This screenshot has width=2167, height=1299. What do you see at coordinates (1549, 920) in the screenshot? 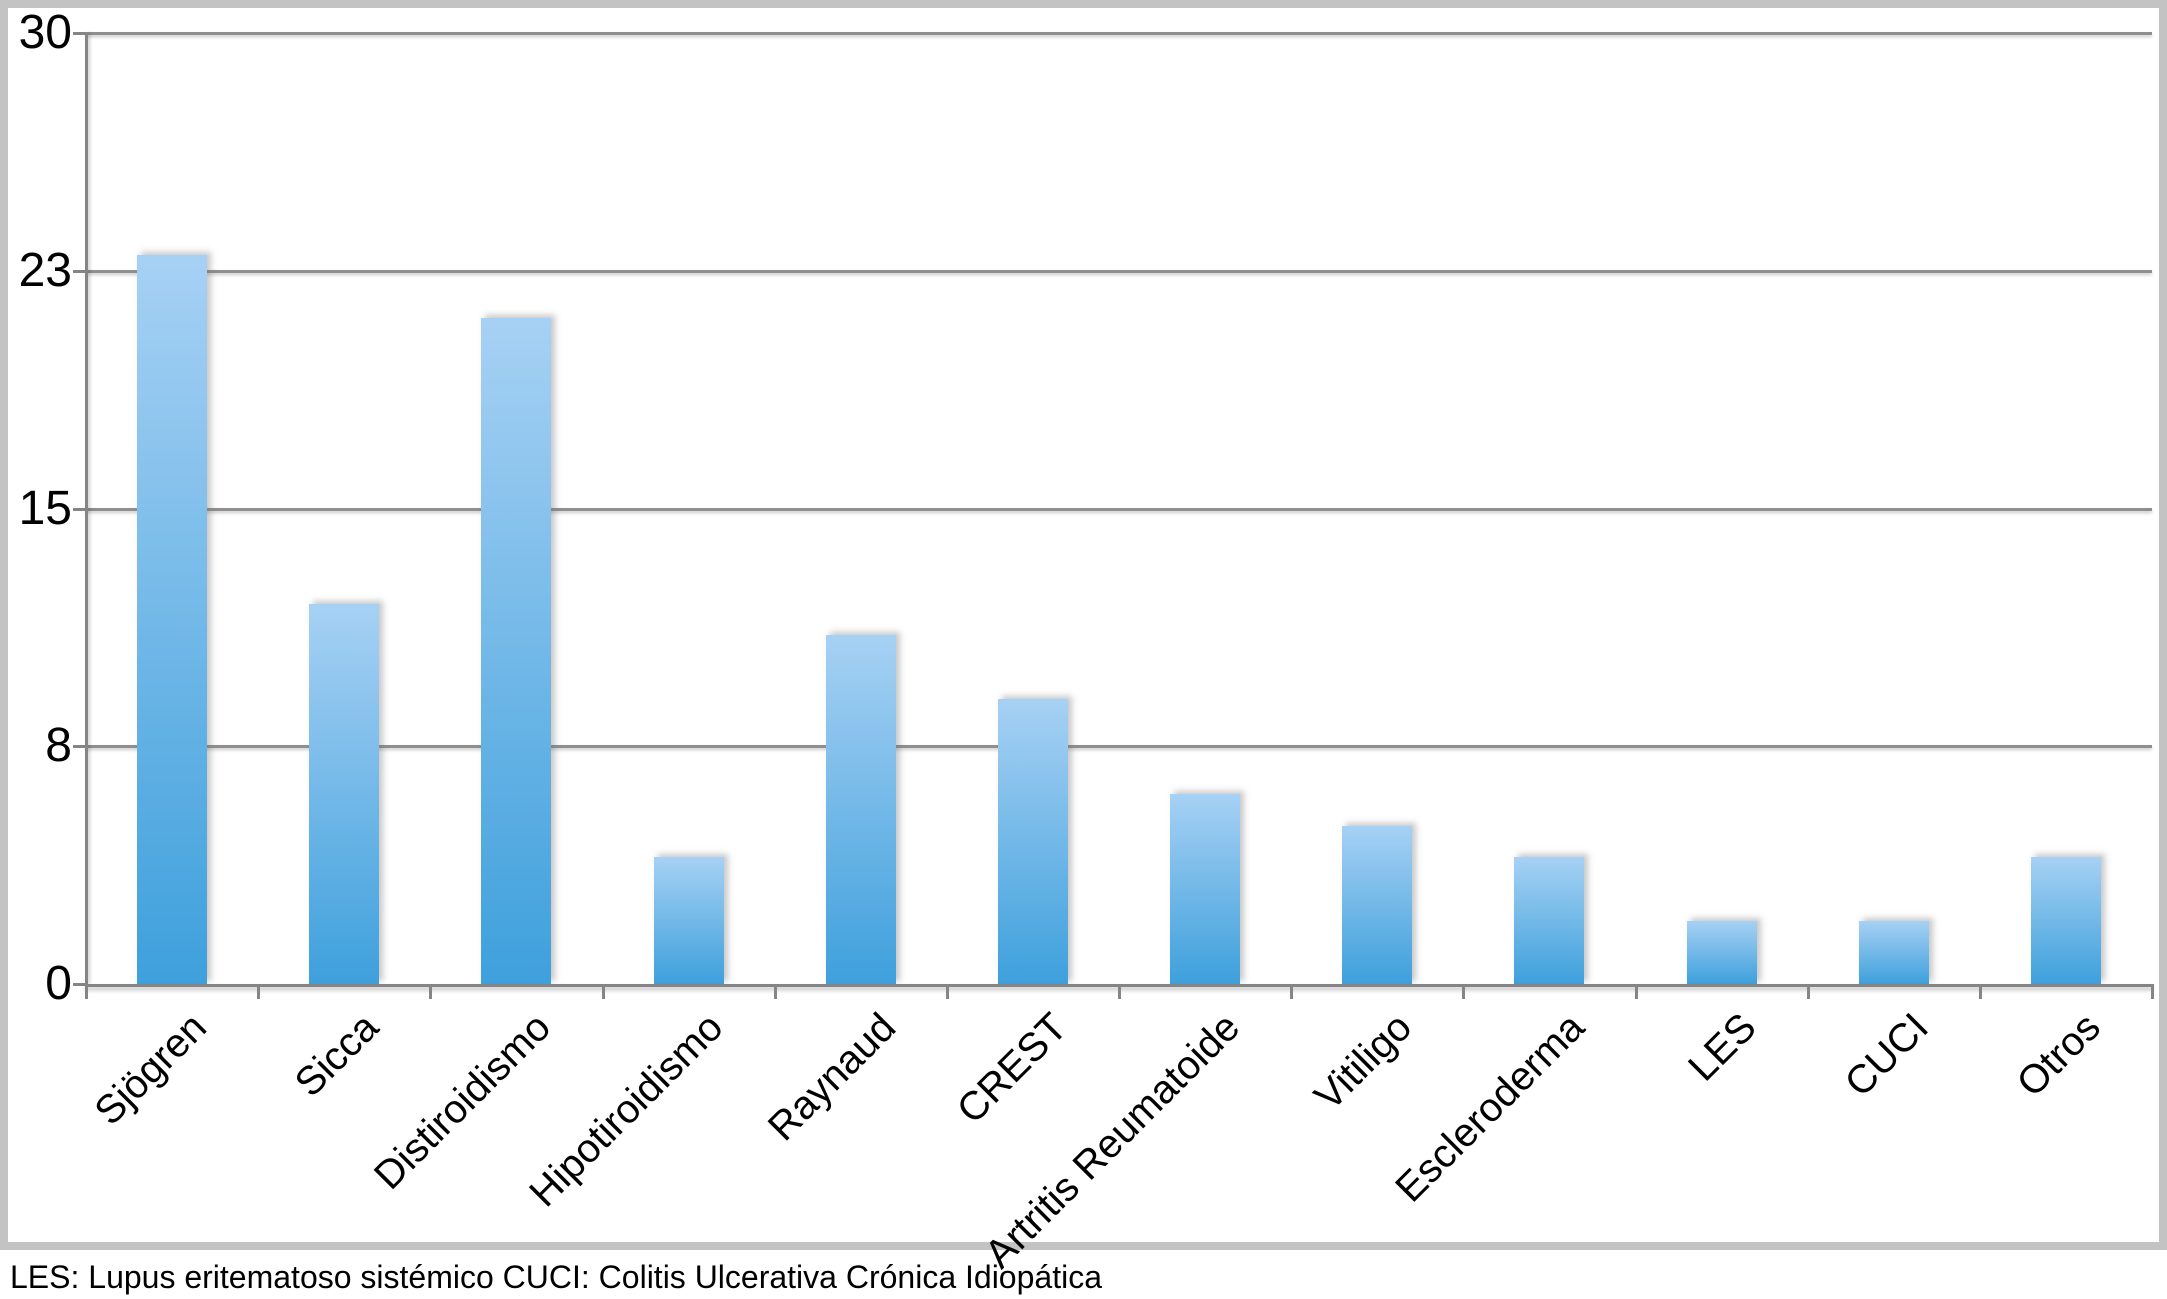
I see `bar-escleroderma` at bounding box center [1549, 920].